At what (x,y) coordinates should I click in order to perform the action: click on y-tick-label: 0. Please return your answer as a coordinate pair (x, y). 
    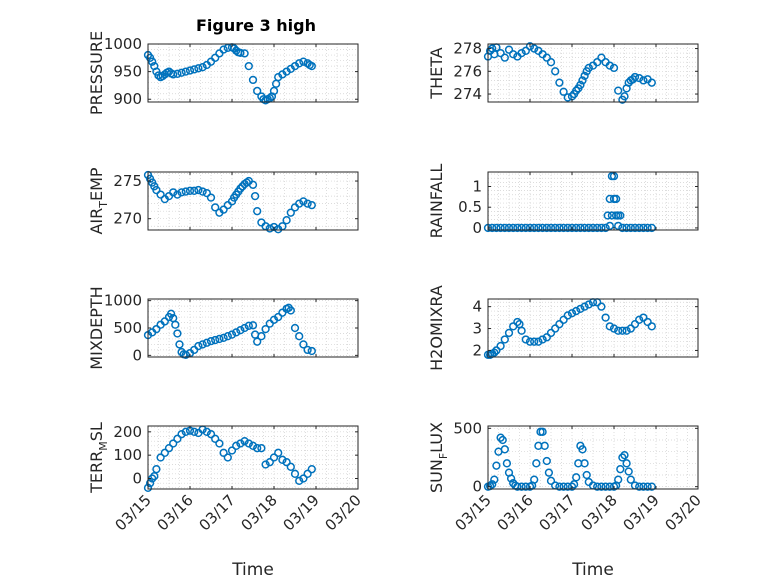
    Looking at the image, I should click on (477, 228).